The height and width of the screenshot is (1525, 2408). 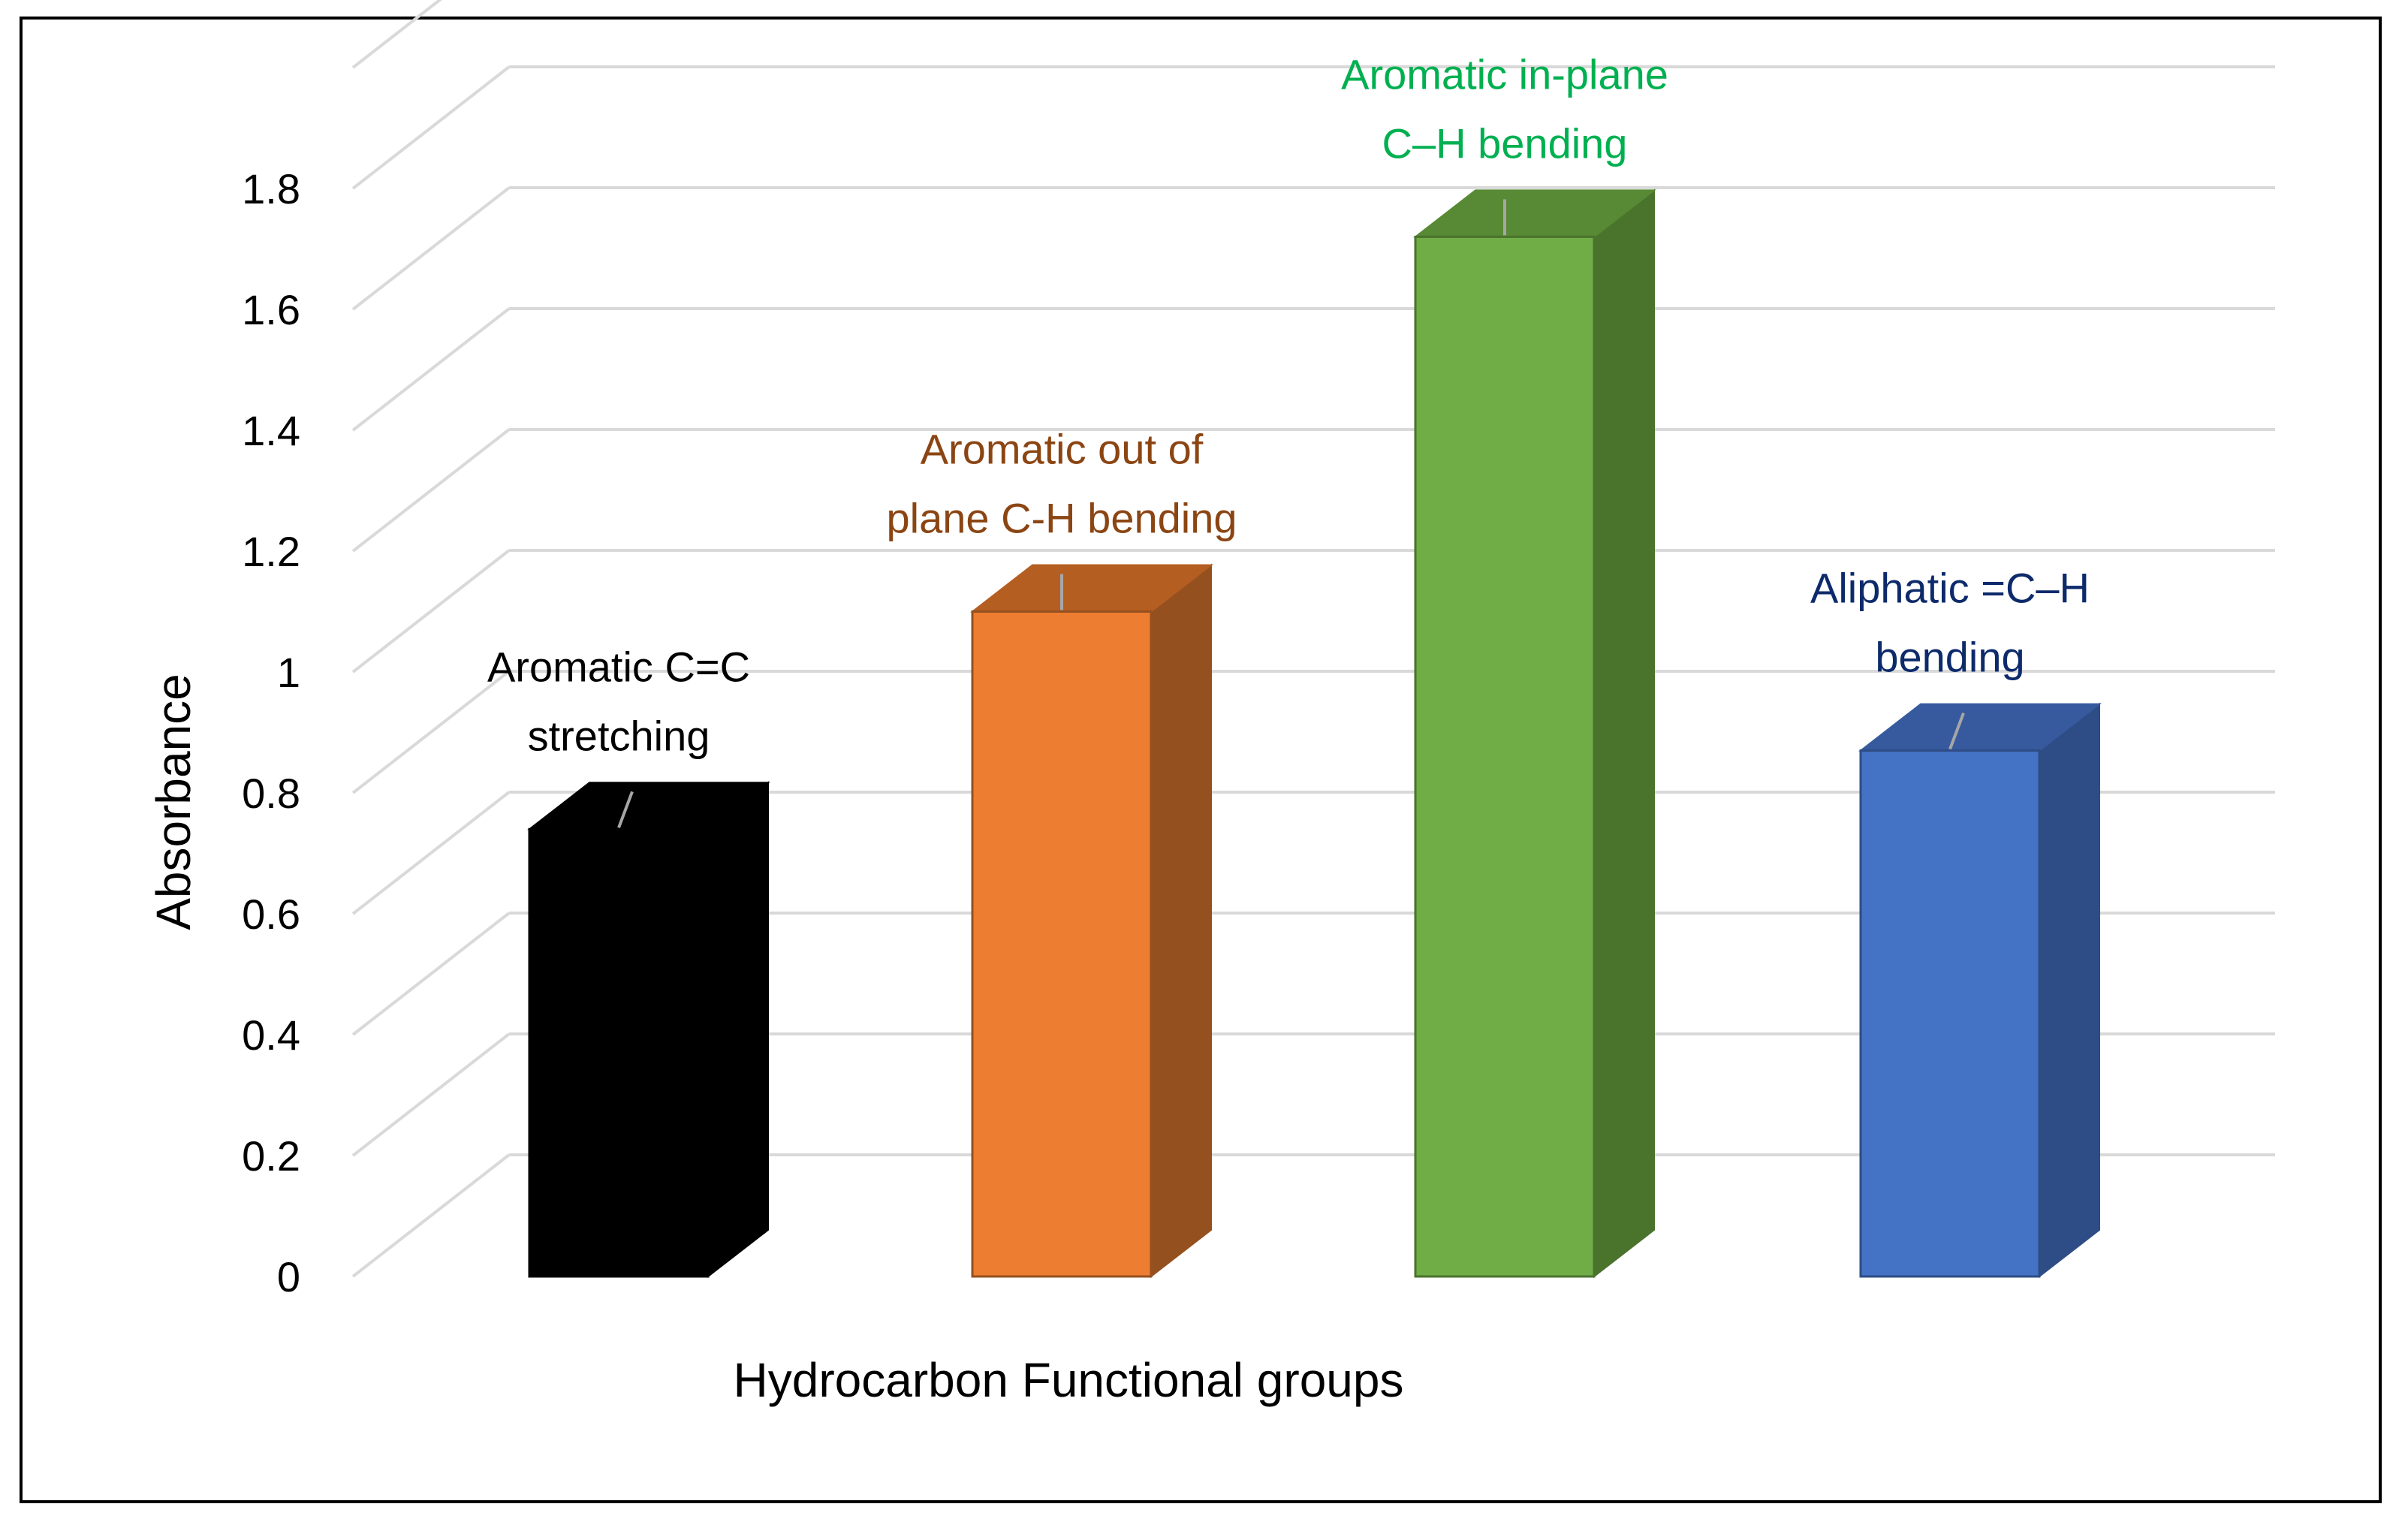 What do you see at coordinates (288, 672) in the screenshot?
I see `y-tick-label: 1` at bounding box center [288, 672].